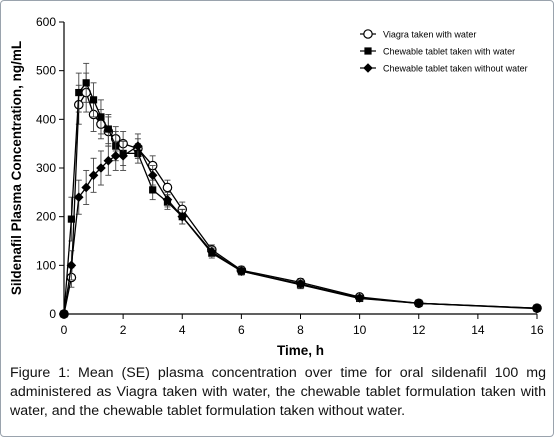  Describe the element at coordinates (537, 330) in the screenshot. I see `x-tick-label: 16` at that location.